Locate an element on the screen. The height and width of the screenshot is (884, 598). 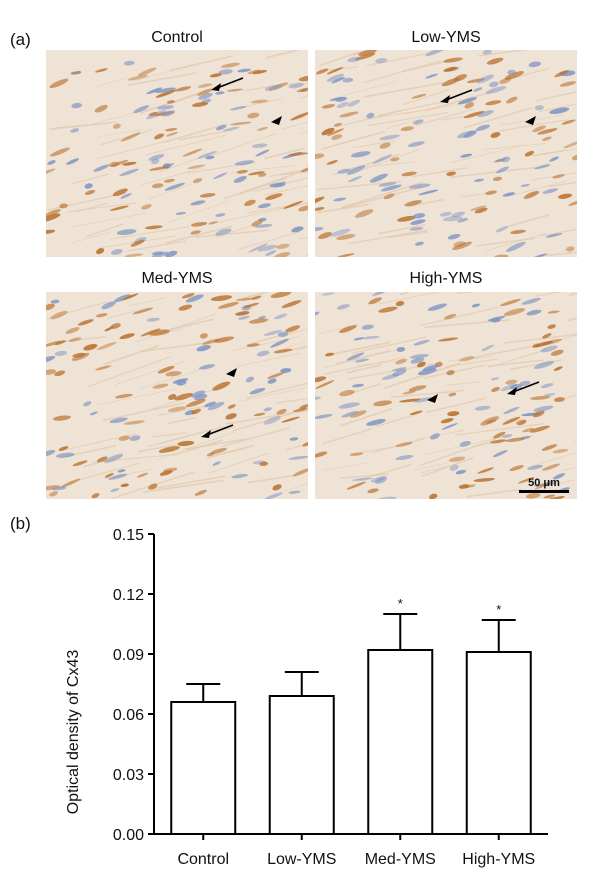
image-title-low-yms: Low-YMS is located at coordinates (446, 37).